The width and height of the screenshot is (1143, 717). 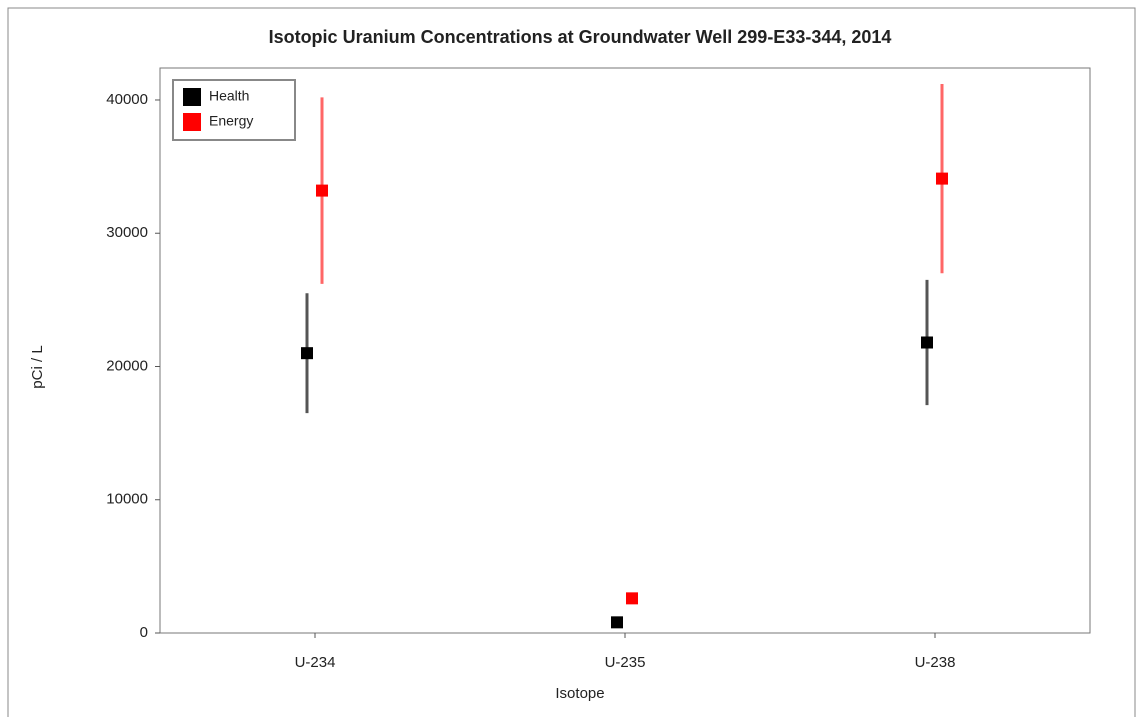 I want to click on y-tick-label: 0, so click(x=144, y=632).